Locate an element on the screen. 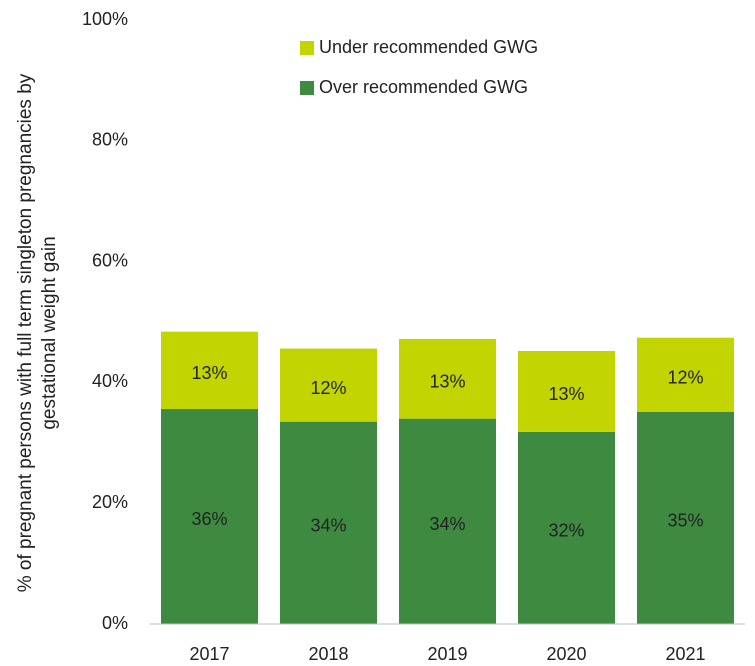  x-tick-label: 2018 is located at coordinates (328, 654).